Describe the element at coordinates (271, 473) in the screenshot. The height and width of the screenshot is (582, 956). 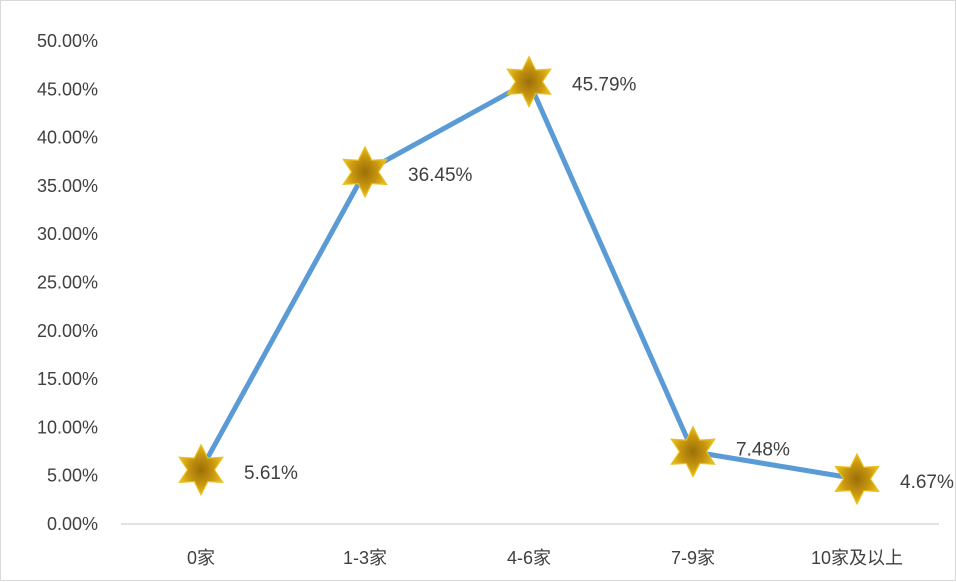
I see `data-label: 5.61%` at that location.